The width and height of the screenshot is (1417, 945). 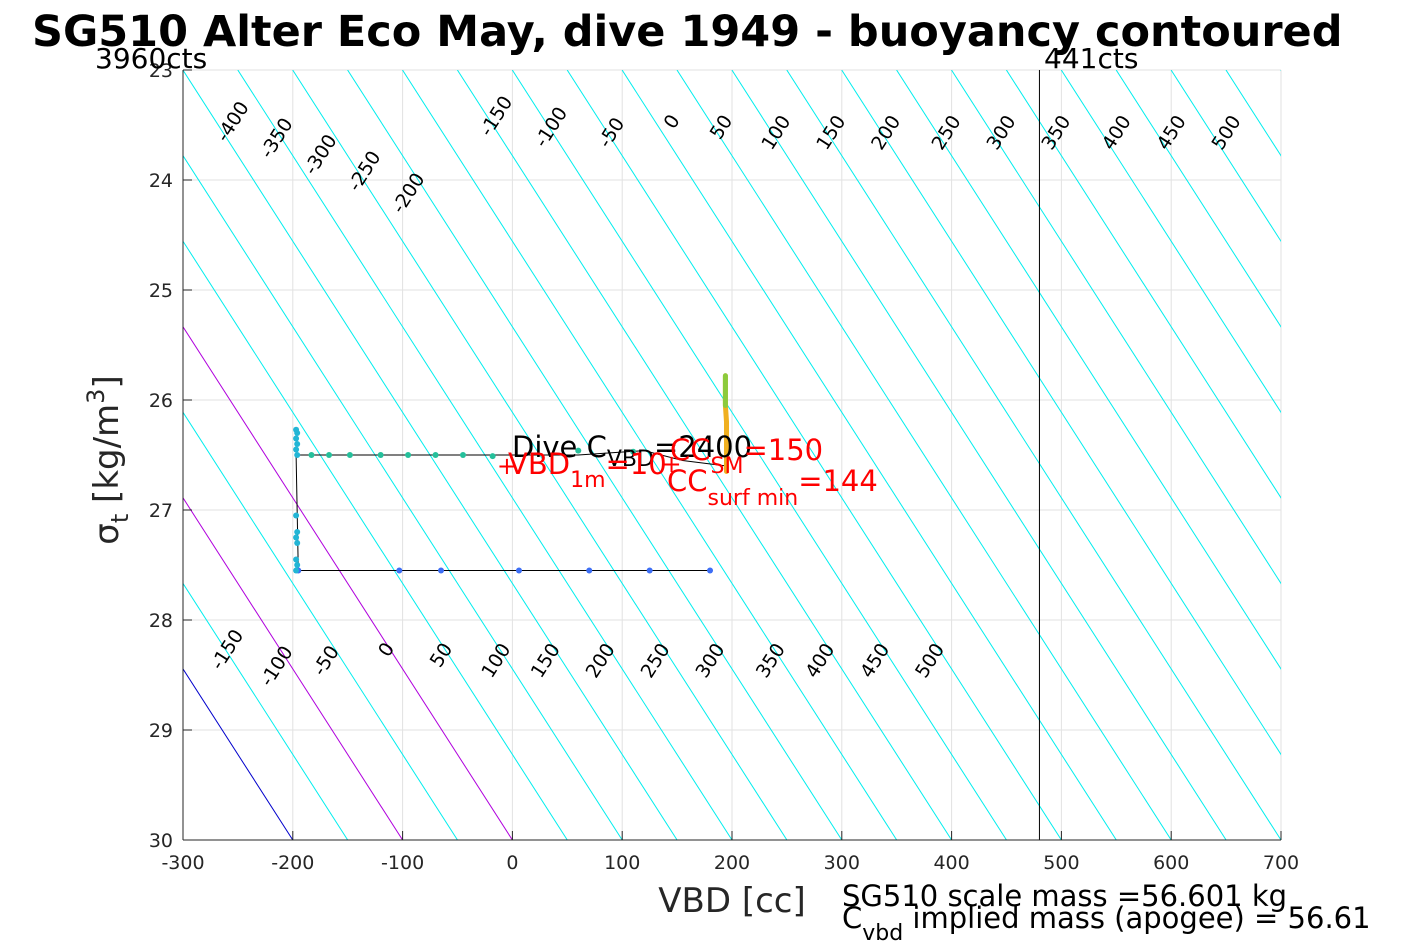 What do you see at coordinates (852, 918) in the screenshot?
I see `footer-c: C` at bounding box center [852, 918].